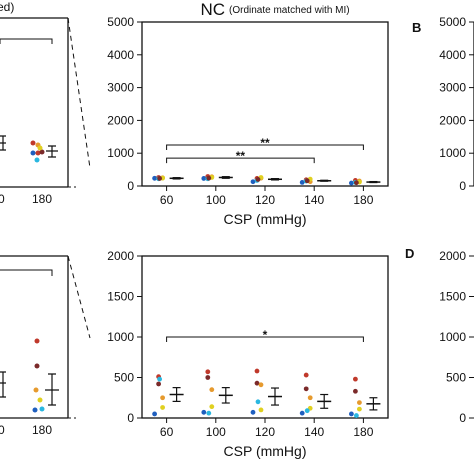 This screenshot has width=474, height=474. I want to click on panel-d-tick-label: 2000, so click(452, 256).